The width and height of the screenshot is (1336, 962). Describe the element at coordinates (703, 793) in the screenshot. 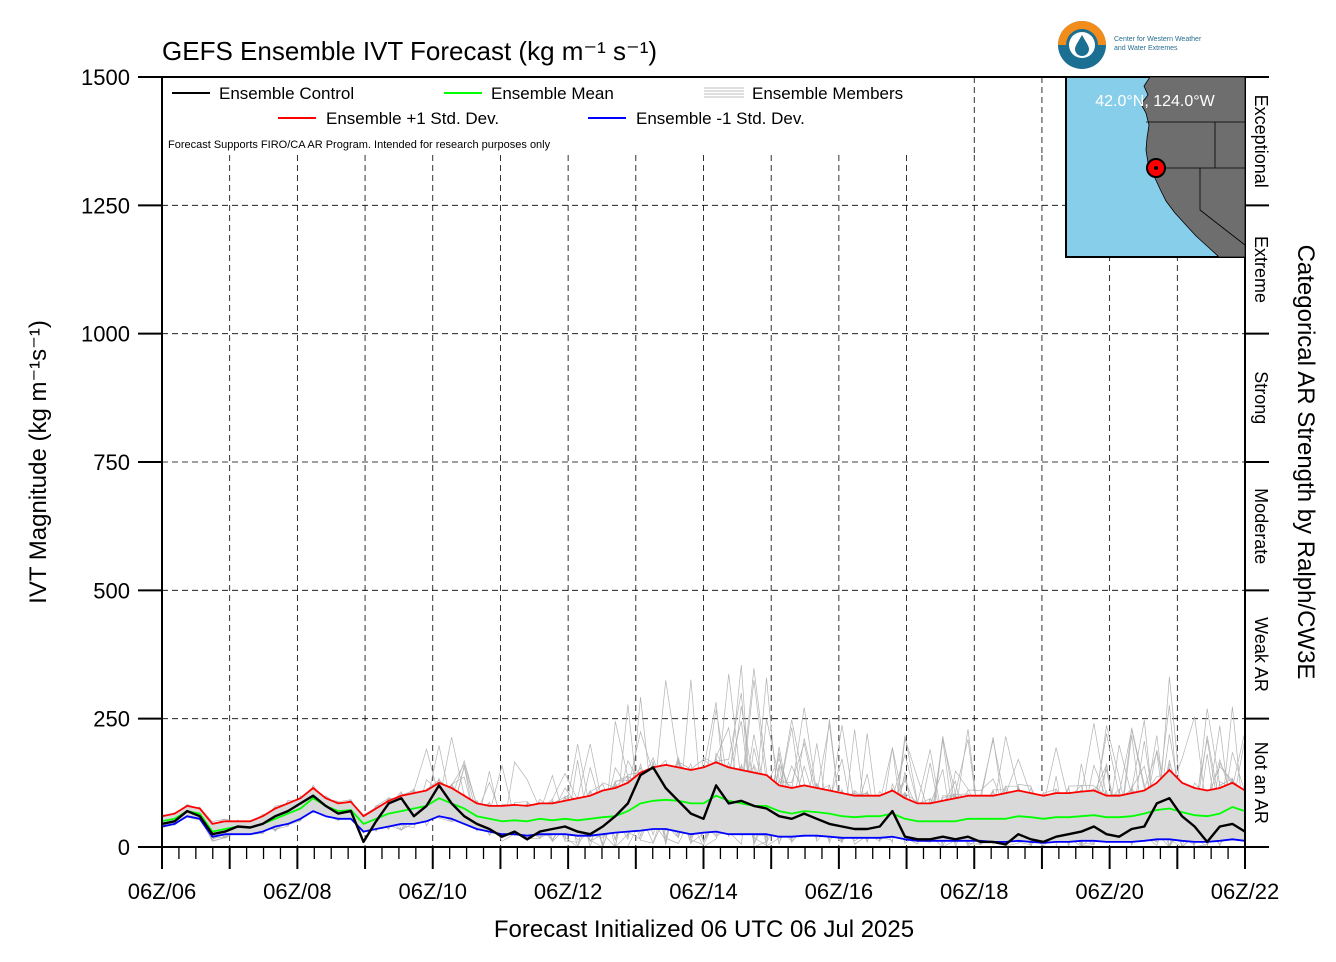

I see `plus-std-line` at that location.